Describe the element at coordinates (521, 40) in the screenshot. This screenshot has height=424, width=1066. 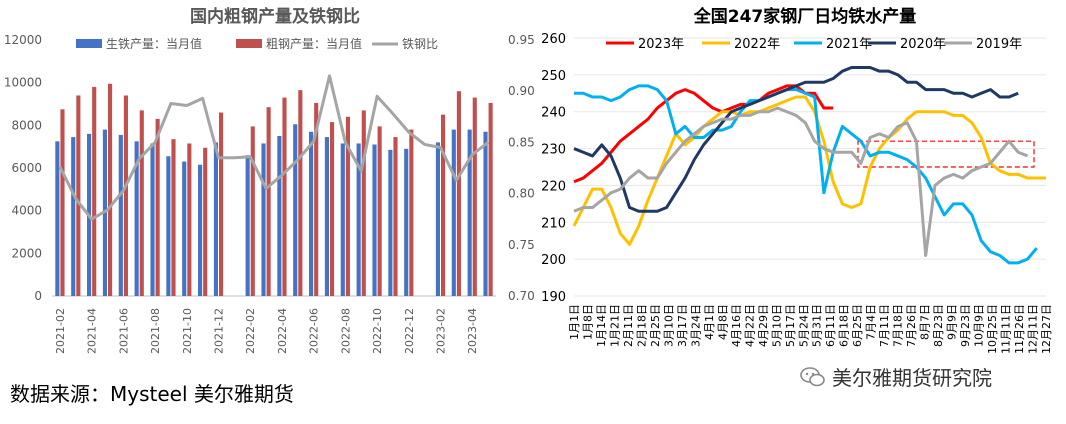
I see `right-y-tick-label: 0.95` at that location.